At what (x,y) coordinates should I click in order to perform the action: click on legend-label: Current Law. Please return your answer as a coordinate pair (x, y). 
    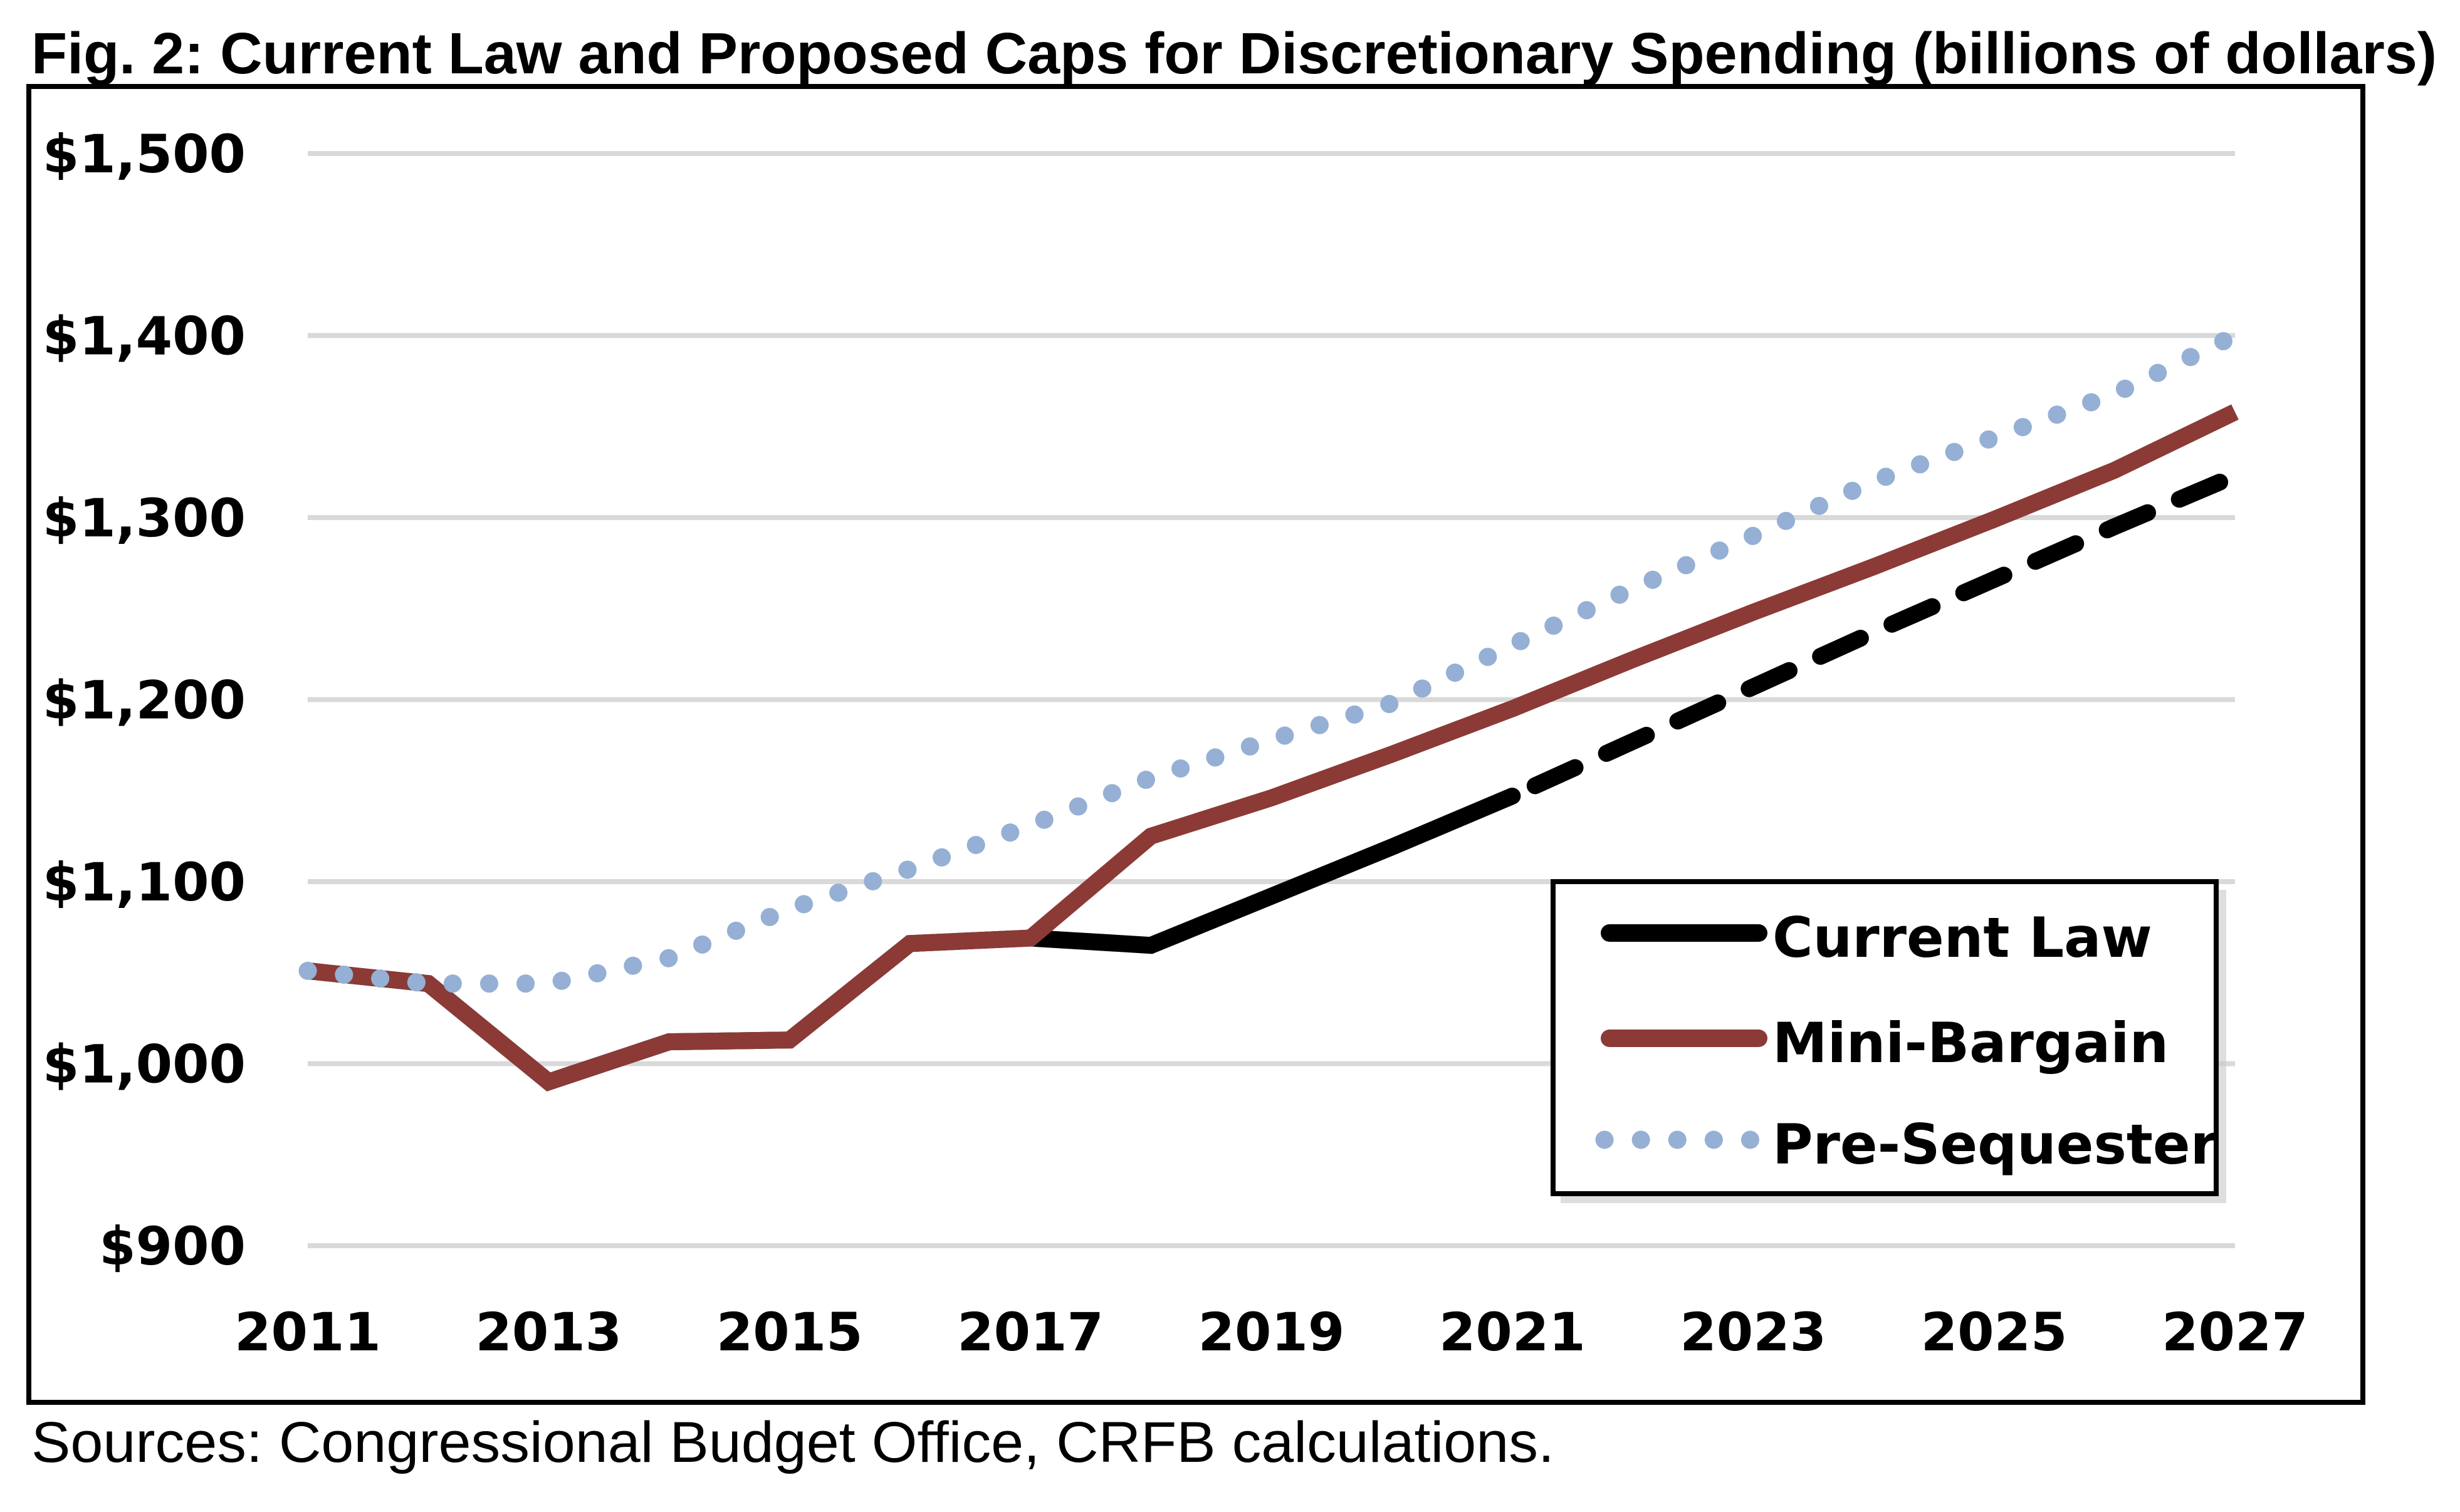
    Looking at the image, I should click on (1962, 938).